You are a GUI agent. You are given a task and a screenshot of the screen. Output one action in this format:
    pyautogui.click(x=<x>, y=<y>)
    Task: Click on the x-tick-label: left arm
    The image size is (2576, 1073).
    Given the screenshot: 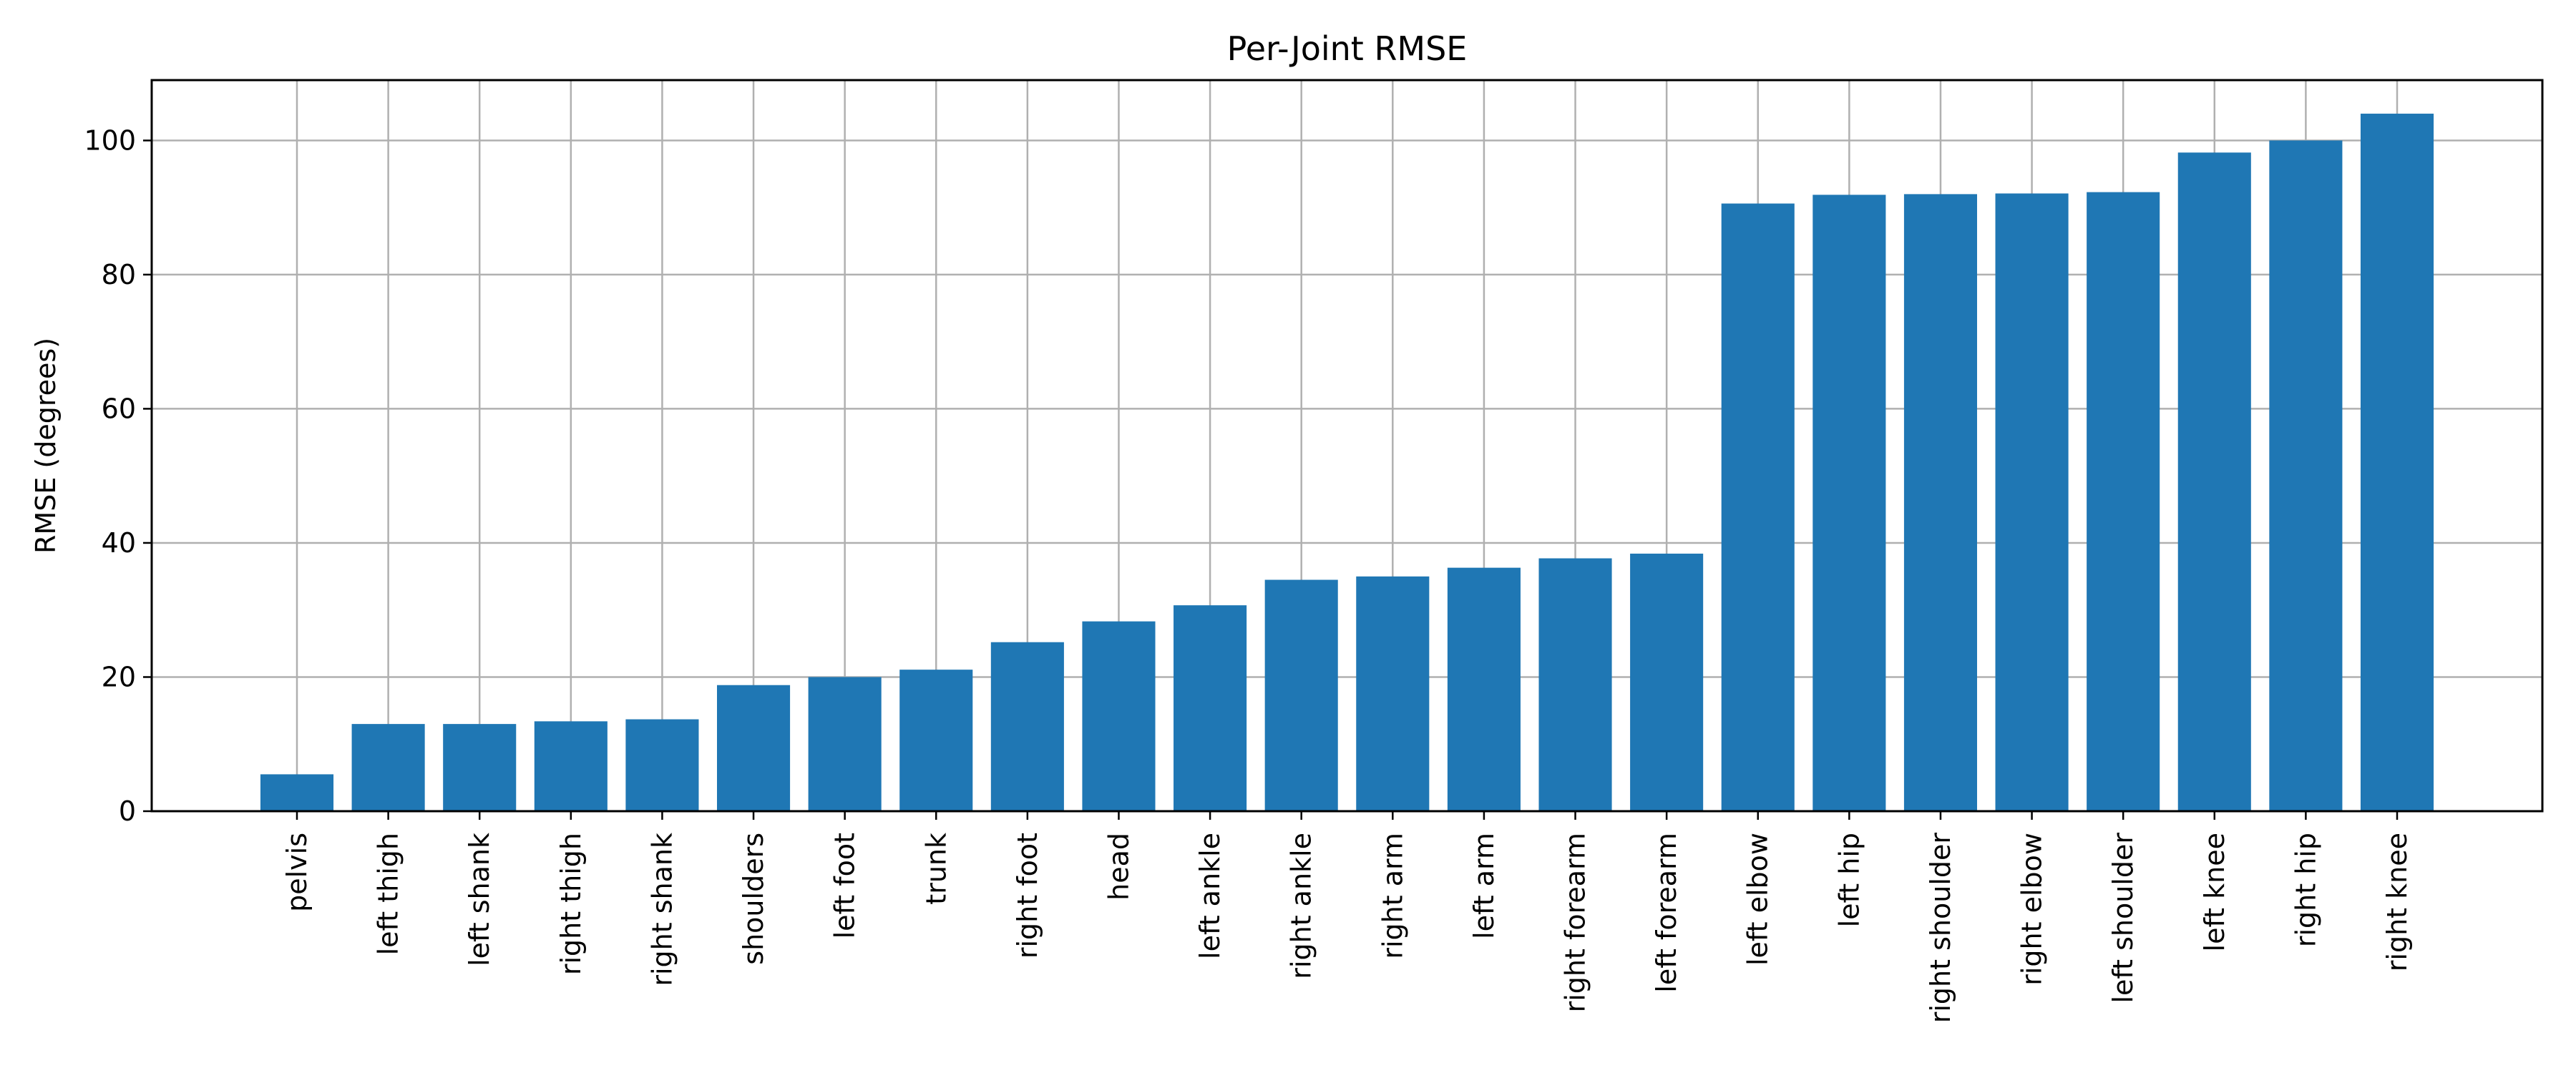 What is the action you would take?
    pyautogui.click(x=1484, y=886)
    